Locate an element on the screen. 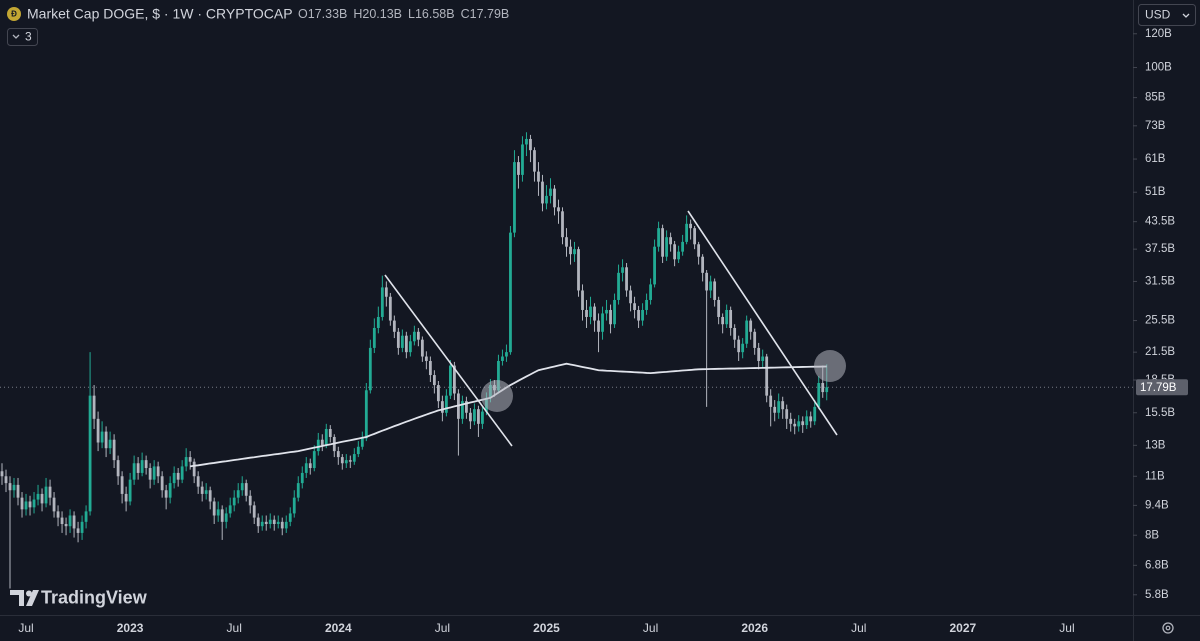 The height and width of the screenshot is (641, 1200). currency-label: USD is located at coordinates (1158, 15).